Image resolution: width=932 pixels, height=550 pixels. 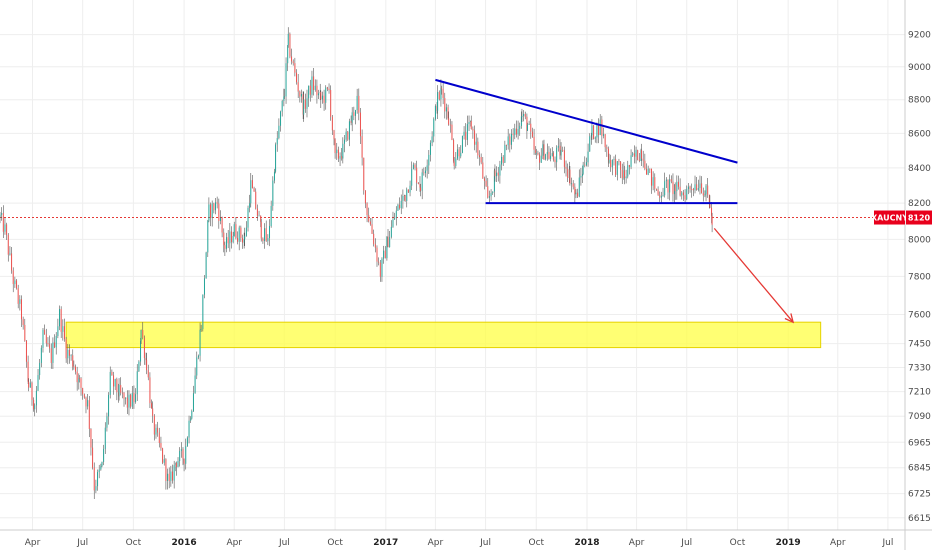 What do you see at coordinates (919, 495) in the screenshot?
I see `y-tick-label: 6725` at bounding box center [919, 495].